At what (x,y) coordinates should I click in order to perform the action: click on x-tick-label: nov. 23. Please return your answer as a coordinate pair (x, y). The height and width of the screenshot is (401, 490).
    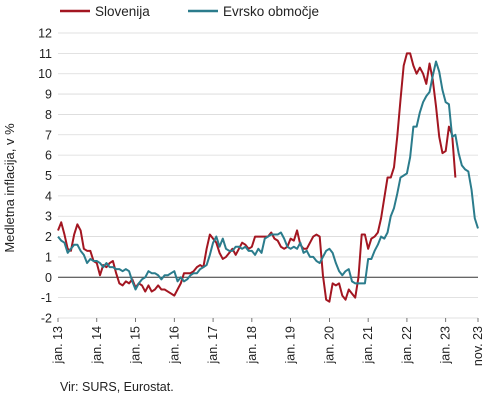
    Looking at the image, I should click on (478, 346).